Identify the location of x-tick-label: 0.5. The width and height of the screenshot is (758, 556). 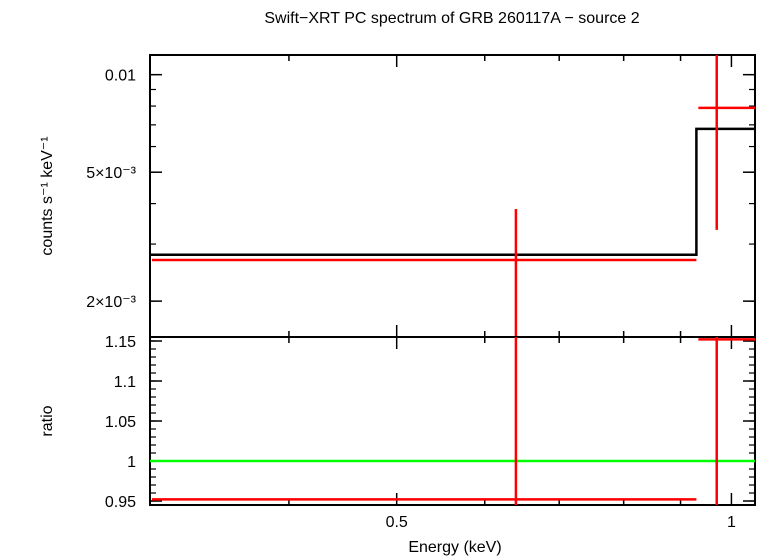
(397, 522).